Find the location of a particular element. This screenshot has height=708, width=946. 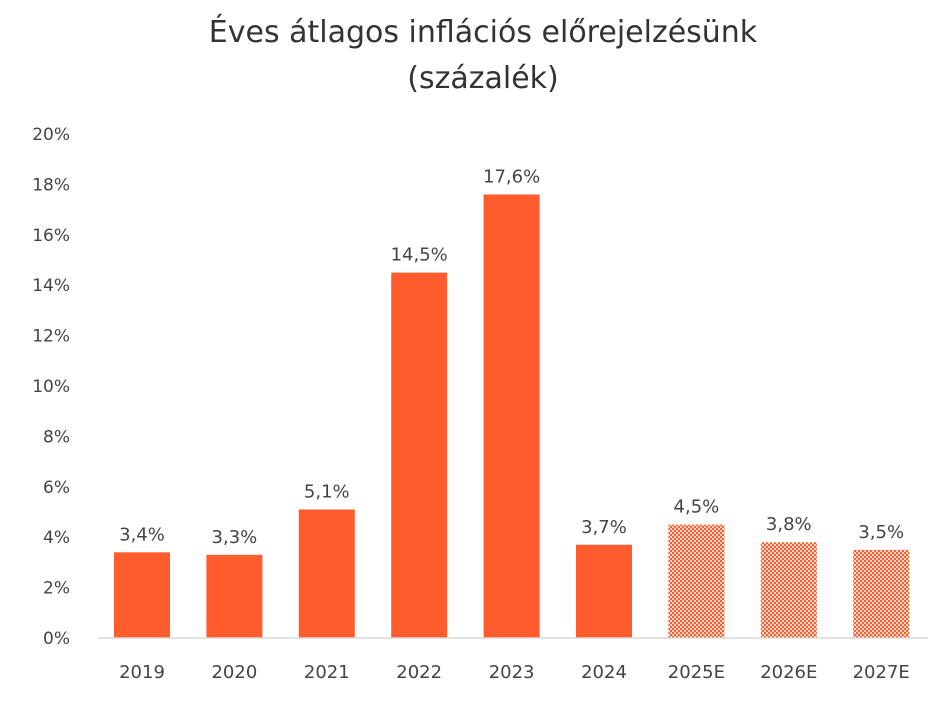

x-tick-label: 2026E is located at coordinates (788, 672).